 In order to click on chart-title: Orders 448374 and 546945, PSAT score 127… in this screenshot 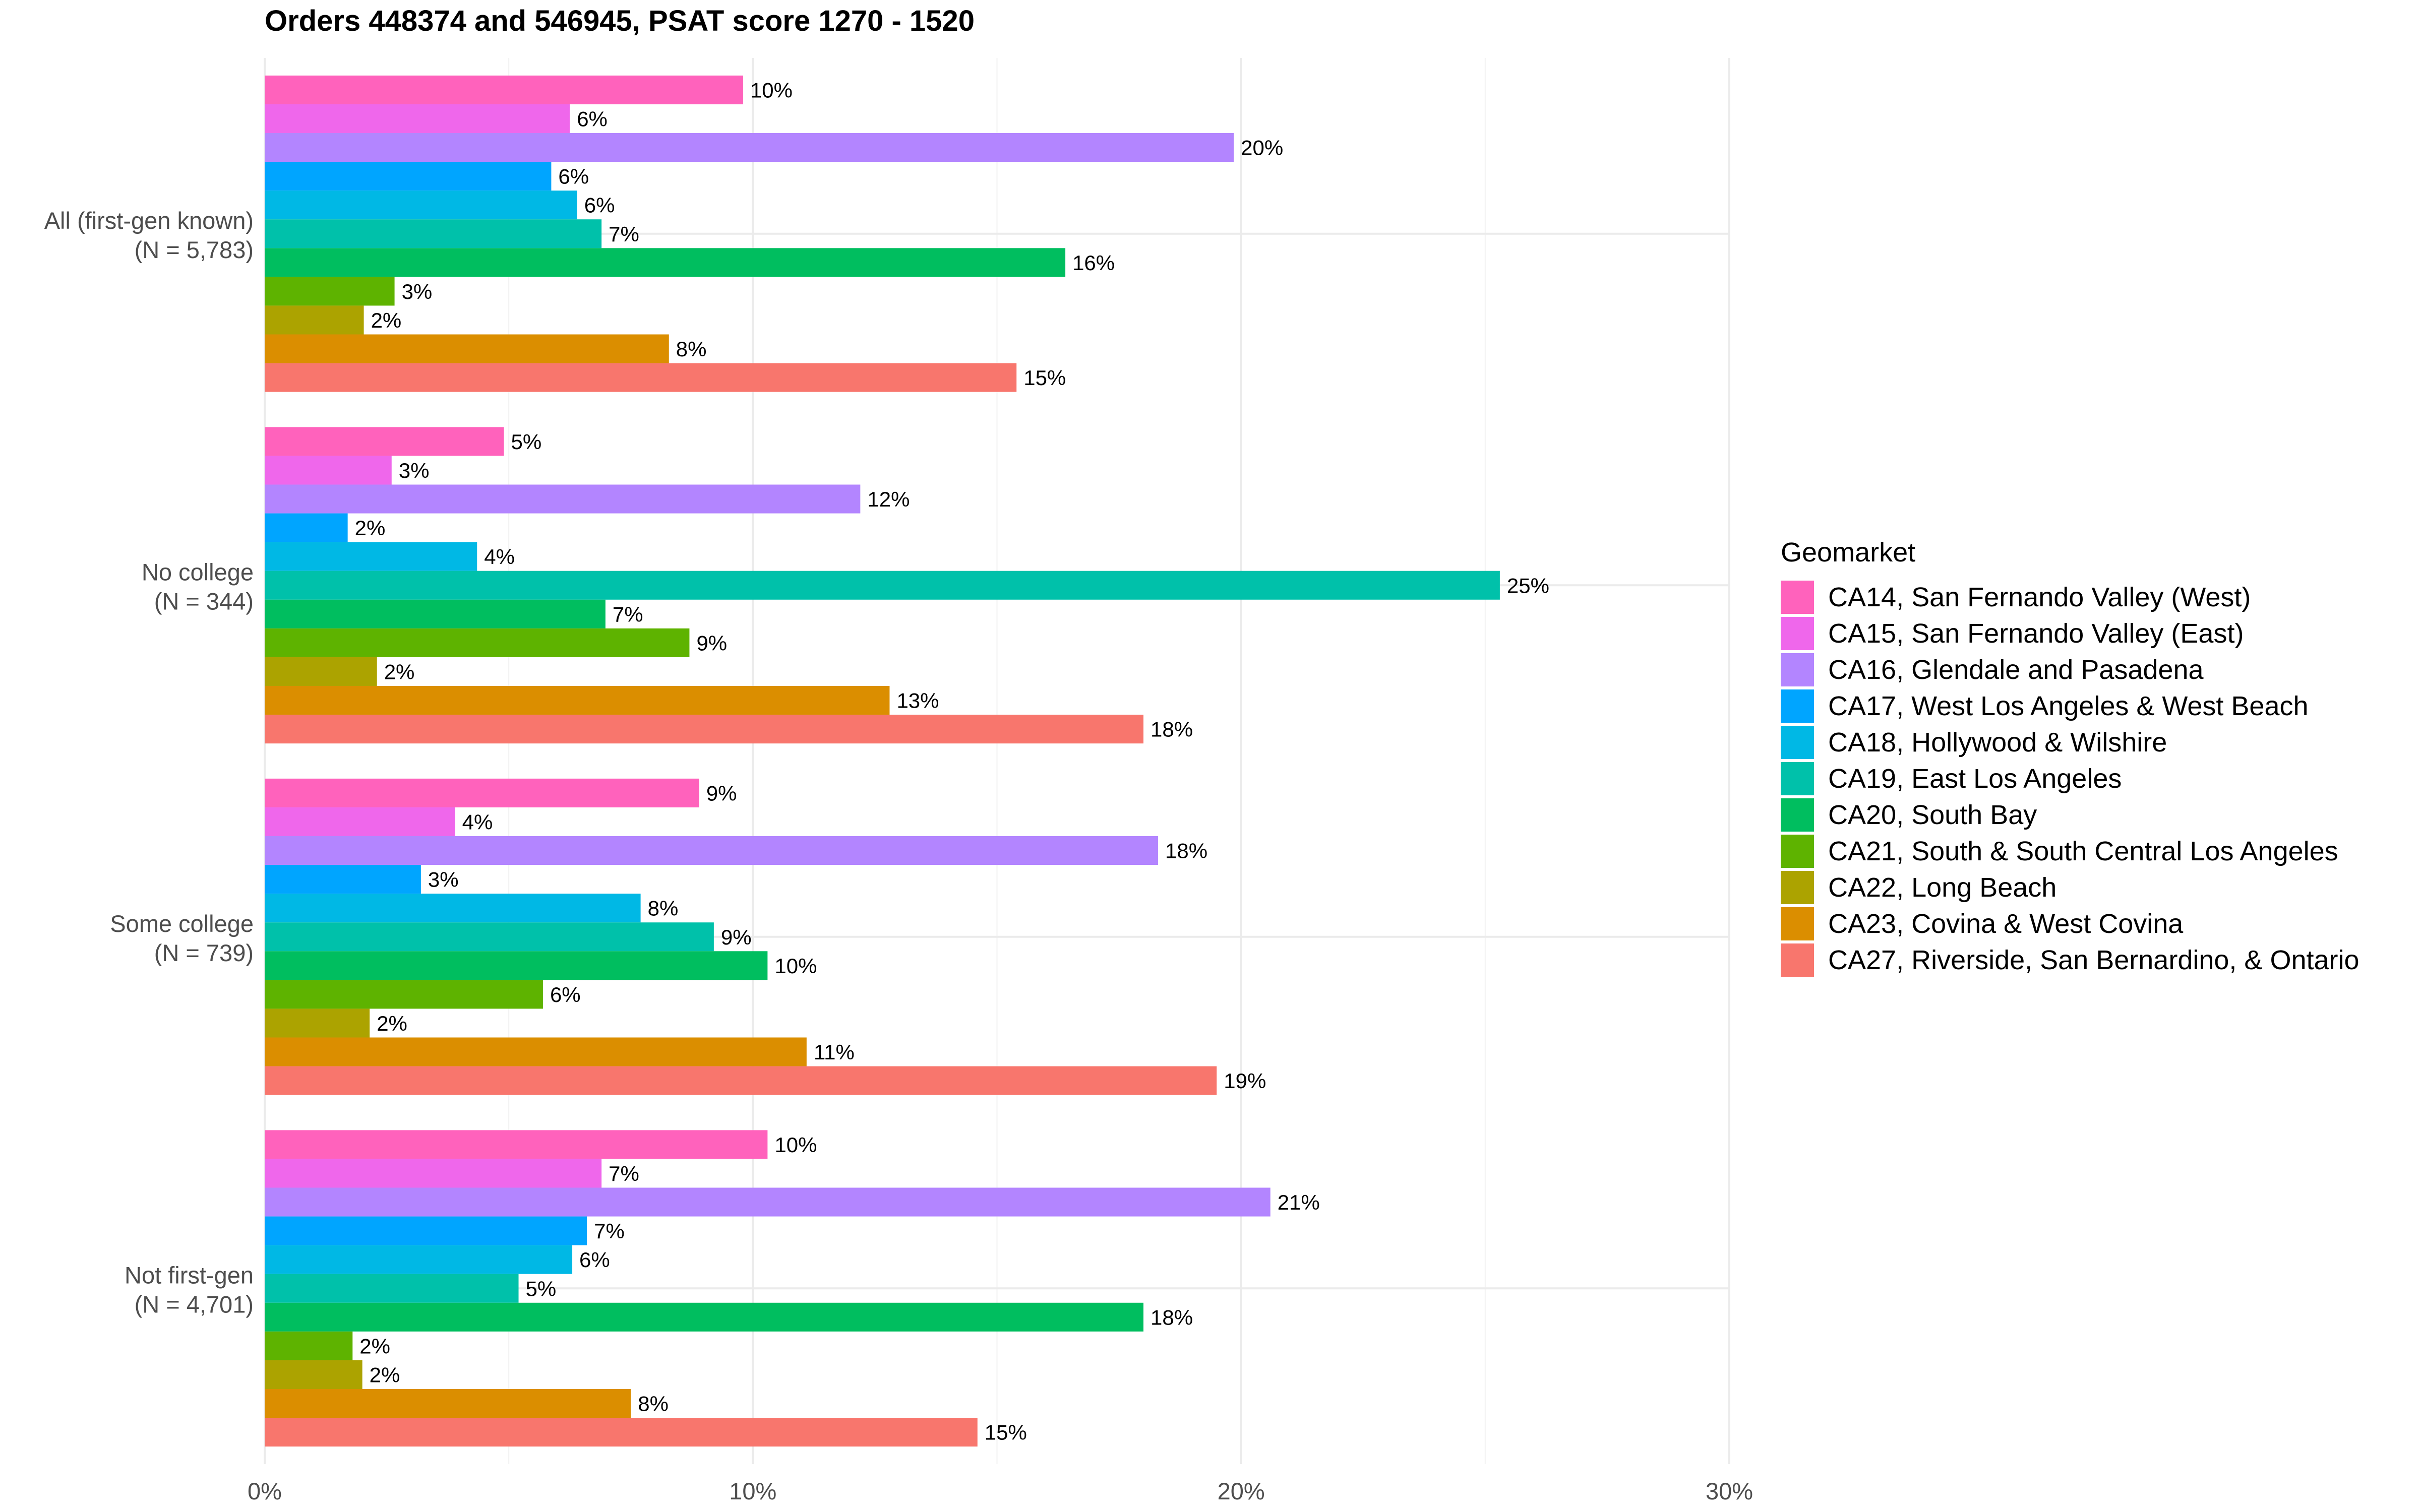, I will do `click(620, 21)`.